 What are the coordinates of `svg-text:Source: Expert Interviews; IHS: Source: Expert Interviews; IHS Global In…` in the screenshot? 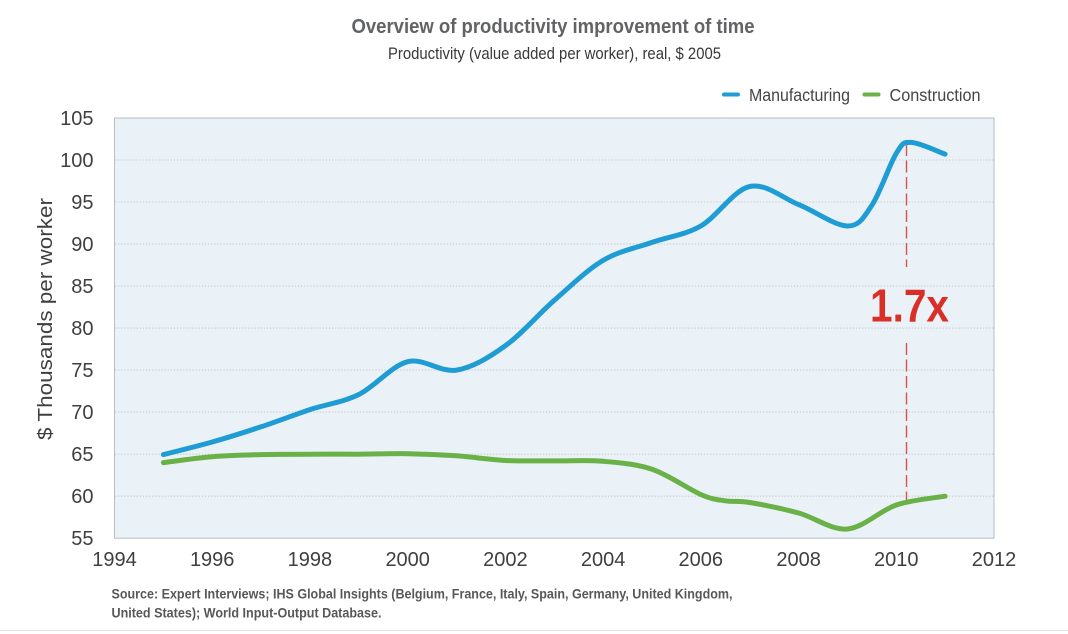 It's located at (422, 594).